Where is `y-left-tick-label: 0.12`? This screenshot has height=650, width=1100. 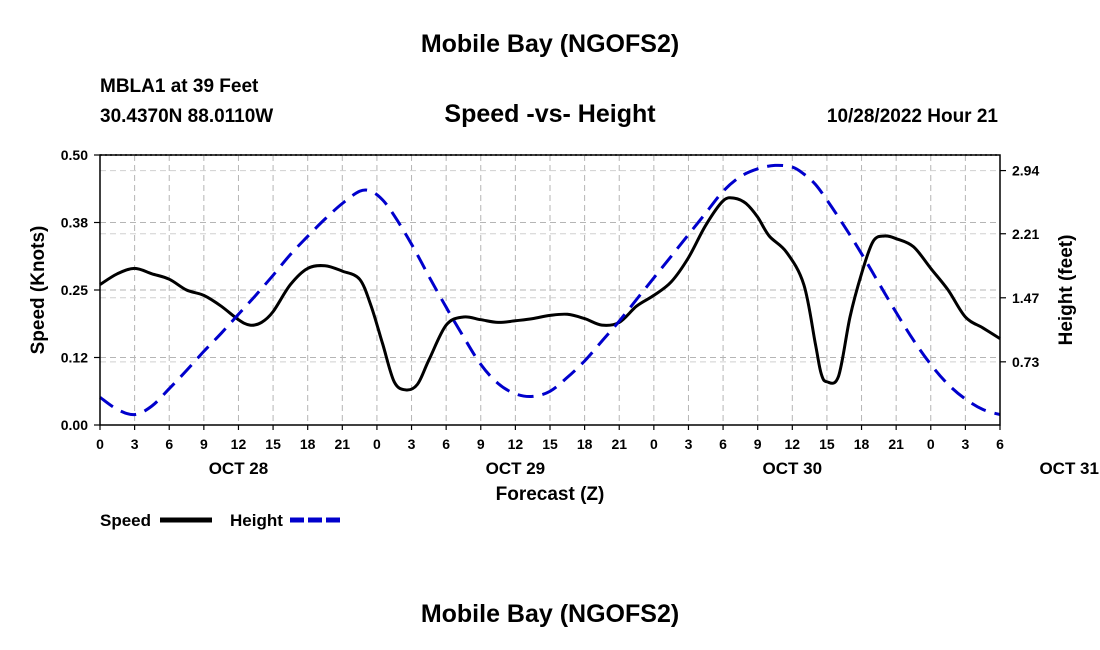
y-left-tick-label: 0.12 is located at coordinates (74, 358).